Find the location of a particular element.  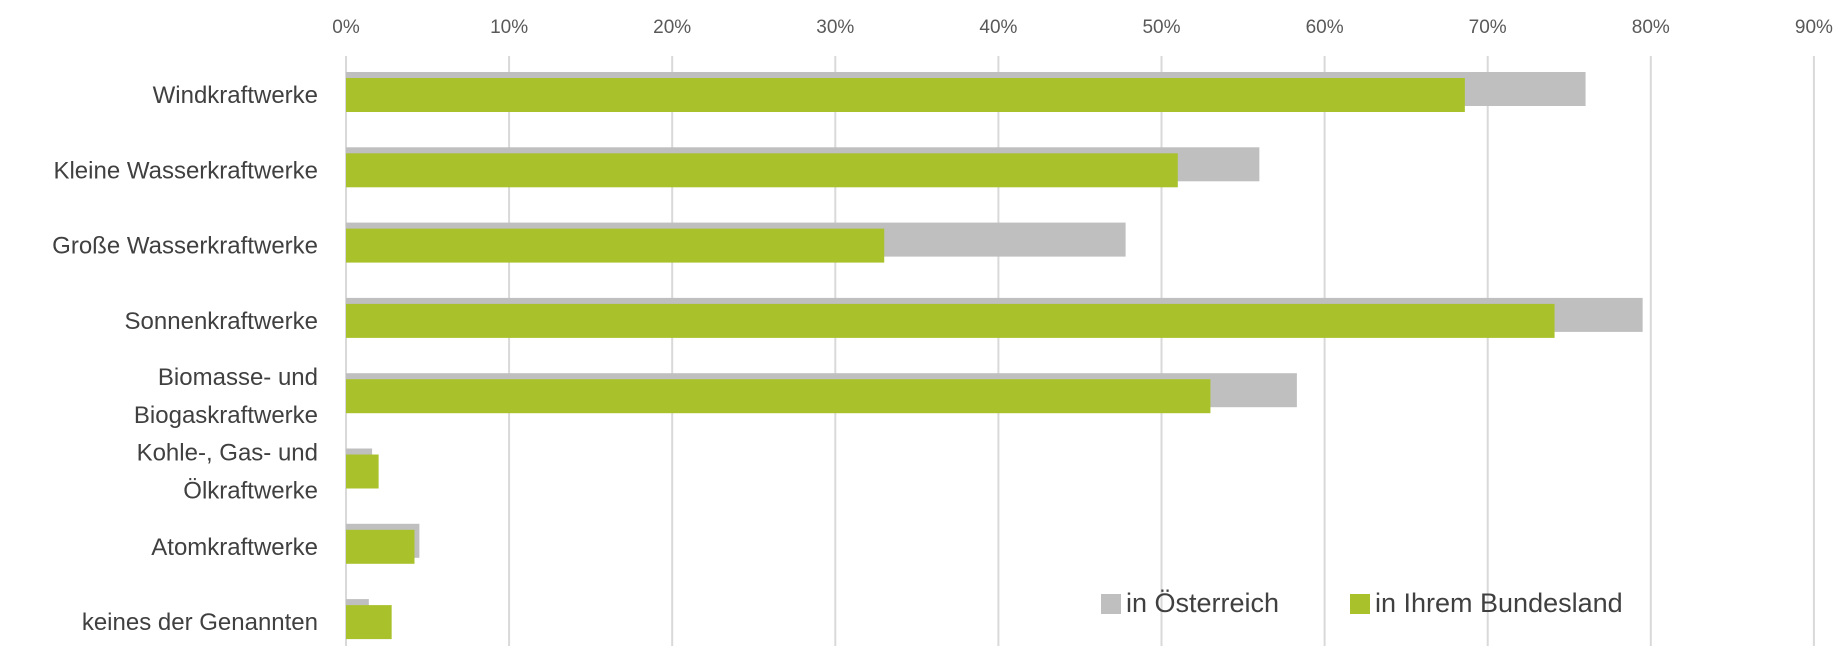

x-axis-tick-labels: 0% 10% 20% 30% 40% 50% 60% 70% 80% 90% is located at coordinates (1082, 27).